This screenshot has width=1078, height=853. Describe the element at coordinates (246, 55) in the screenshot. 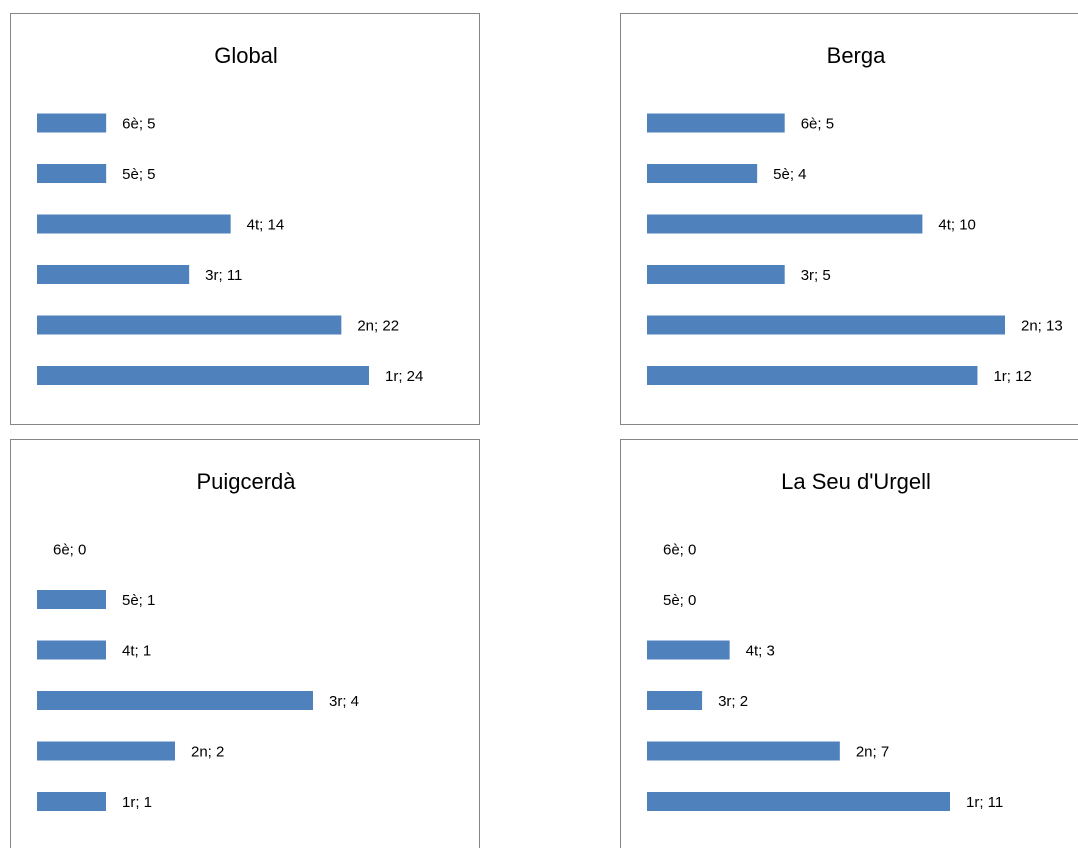

I see `chart-title-global: Global` at that location.